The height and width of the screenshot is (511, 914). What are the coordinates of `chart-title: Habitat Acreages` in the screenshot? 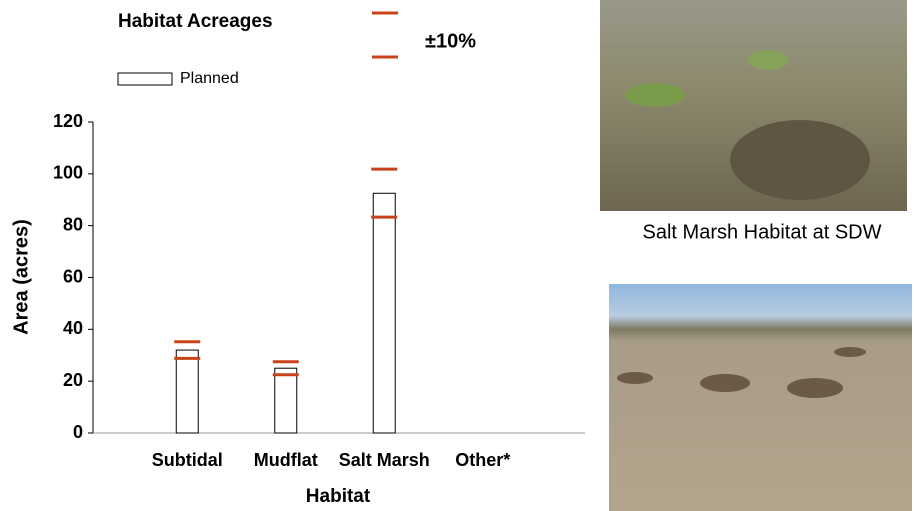 It's located at (195, 21).